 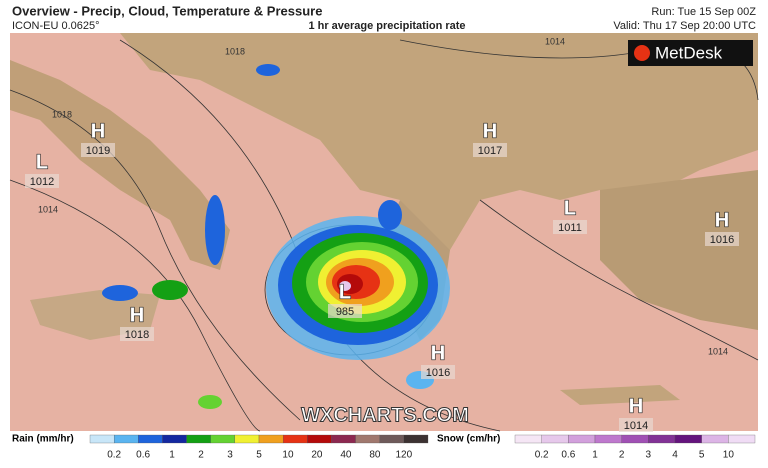 I want to click on logo-icon, so click(x=642, y=53).